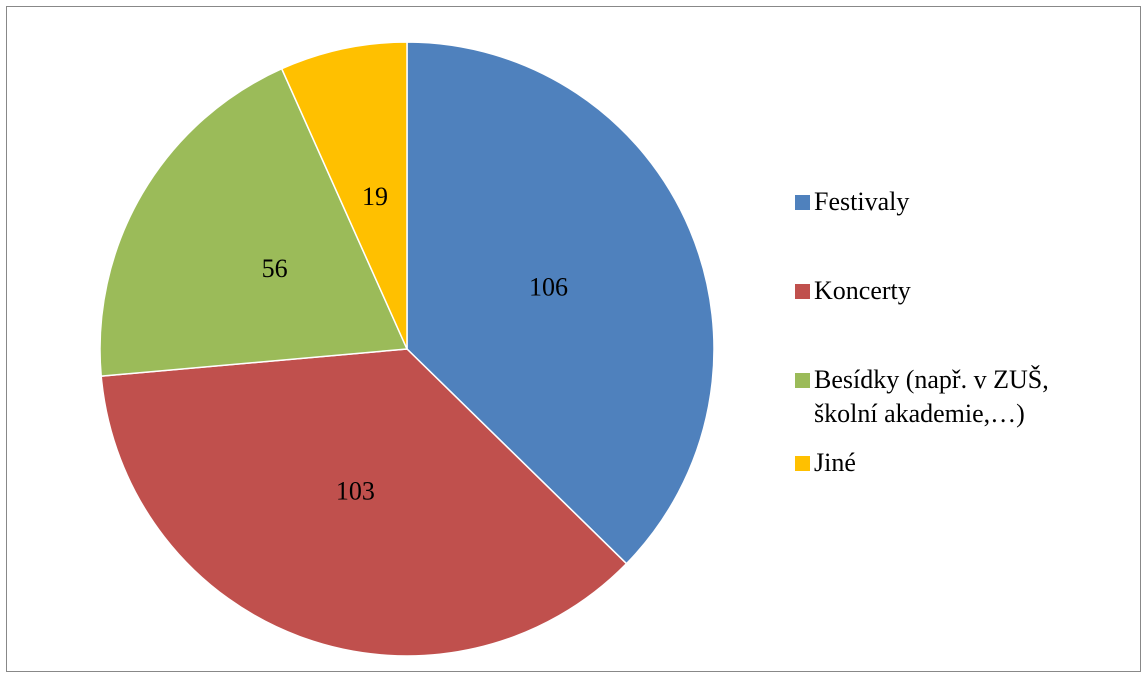 The image size is (1147, 678). Describe the element at coordinates (862, 290) in the screenshot. I see `legend-label: Koncerty` at that location.